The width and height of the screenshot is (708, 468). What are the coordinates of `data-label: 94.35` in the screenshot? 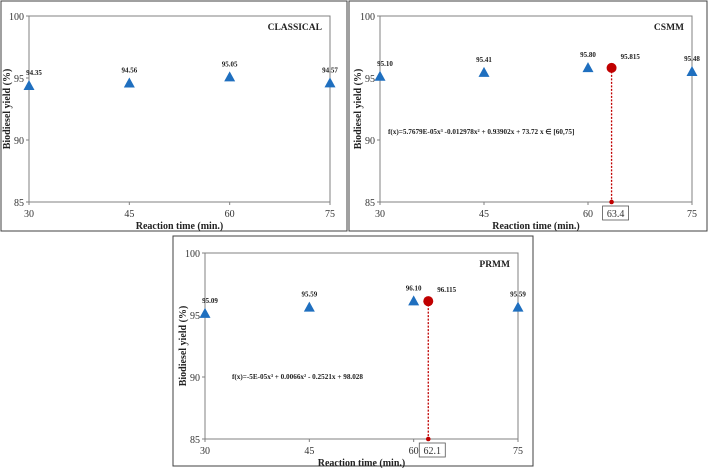 It's located at (34, 73).